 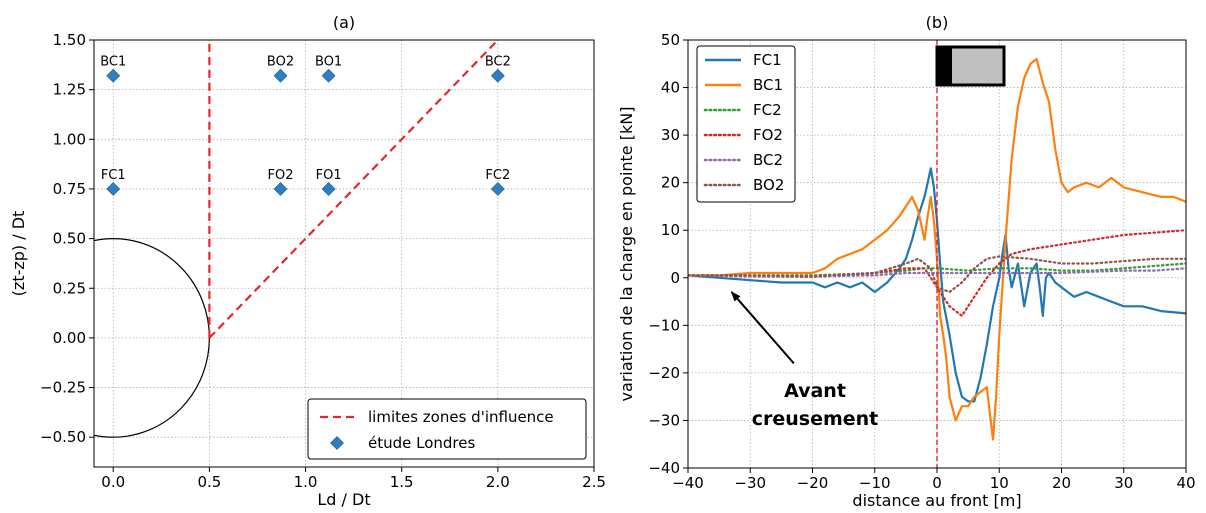 What do you see at coordinates (113, 482) in the screenshot?
I see `a-xtick-label: 0.0` at bounding box center [113, 482].